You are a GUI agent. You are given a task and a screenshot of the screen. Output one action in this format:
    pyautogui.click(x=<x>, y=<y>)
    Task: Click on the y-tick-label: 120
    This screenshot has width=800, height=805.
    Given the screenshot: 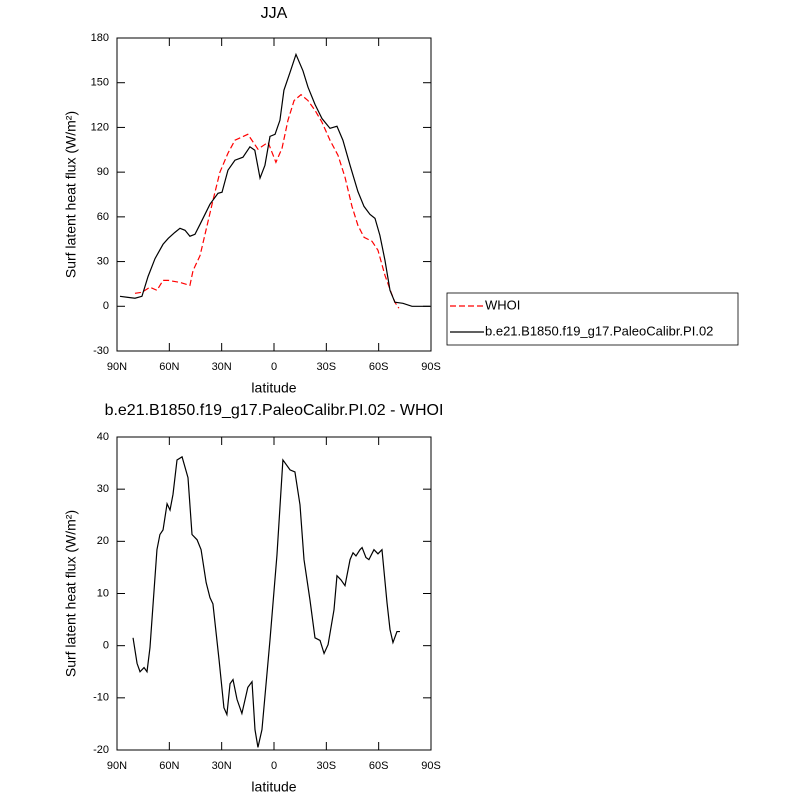 What is the action you would take?
    pyautogui.click(x=100, y=127)
    